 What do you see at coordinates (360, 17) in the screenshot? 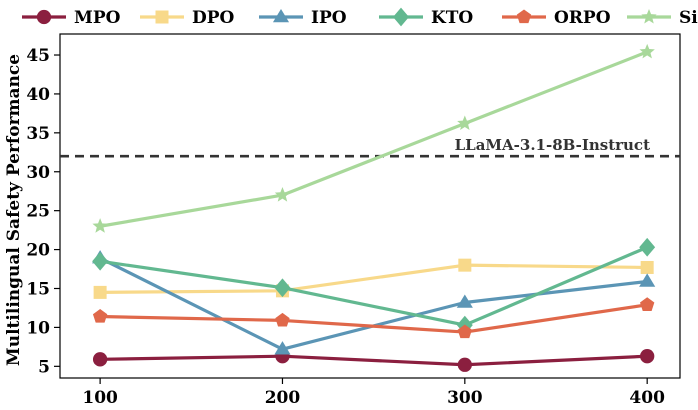
I see `legend: MPO DPO IPO KTO ORPO SimPO` at bounding box center [360, 17].